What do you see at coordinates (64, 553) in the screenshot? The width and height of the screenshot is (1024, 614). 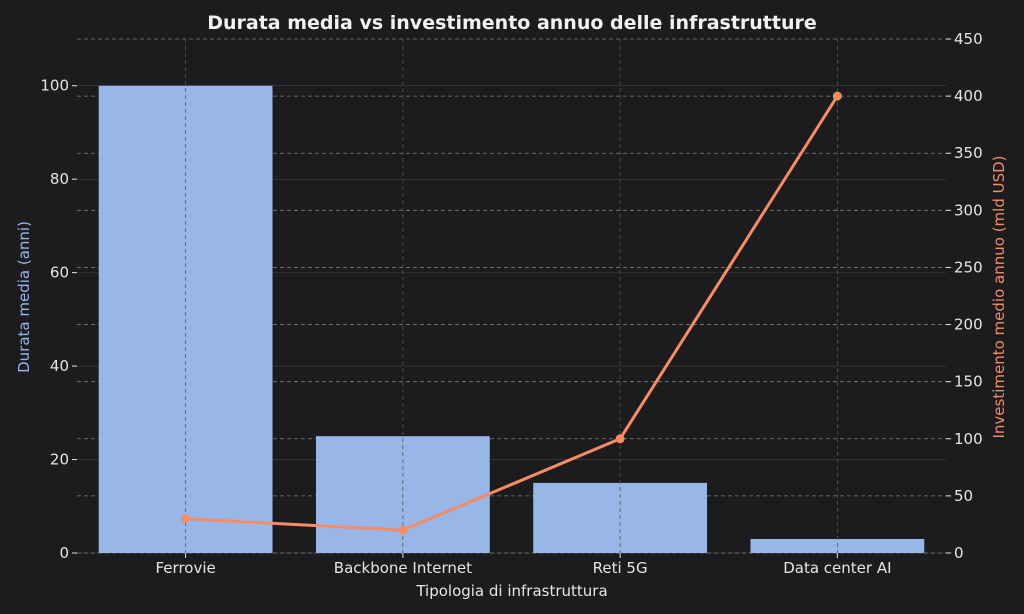 I see `left-tick-label-0: 0` at bounding box center [64, 553].